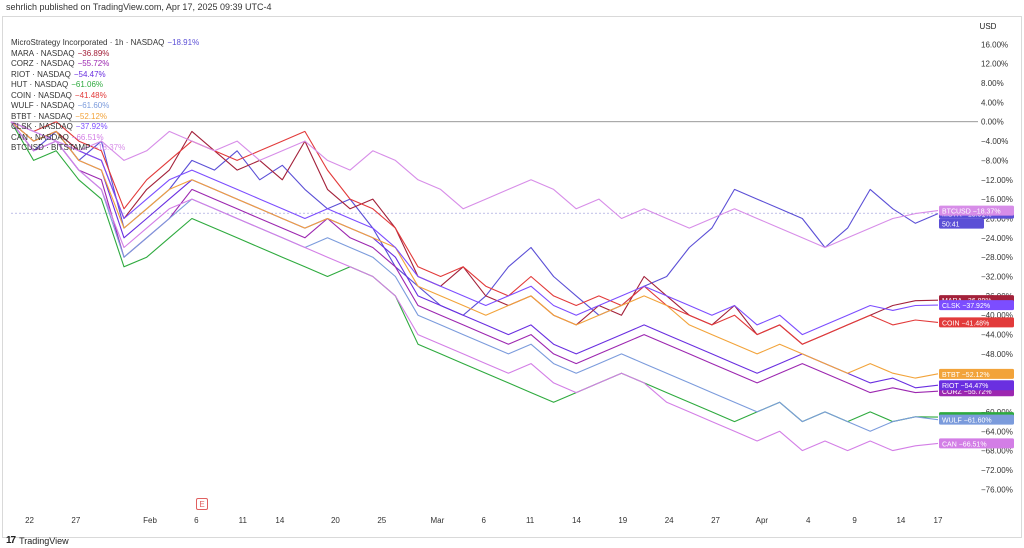 The image size is (1024, 548). I want to click on y-tick-label: −20.00%, so click(997, 218).